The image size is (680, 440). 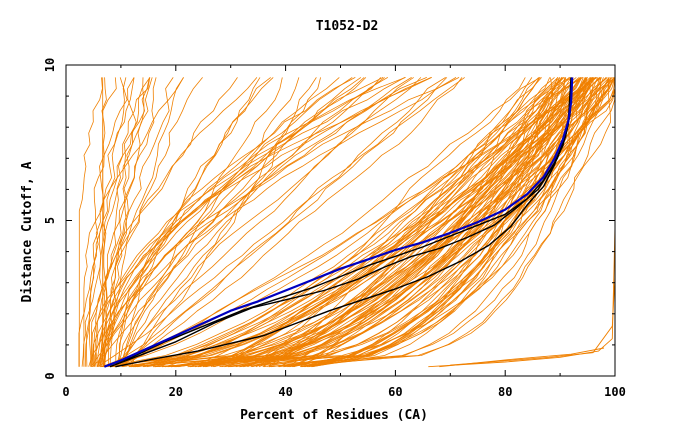 What do you see at coordinates (50, 65) in the screenshot?
I see `y-tick-label: 10` at bounding box center [50, 65].